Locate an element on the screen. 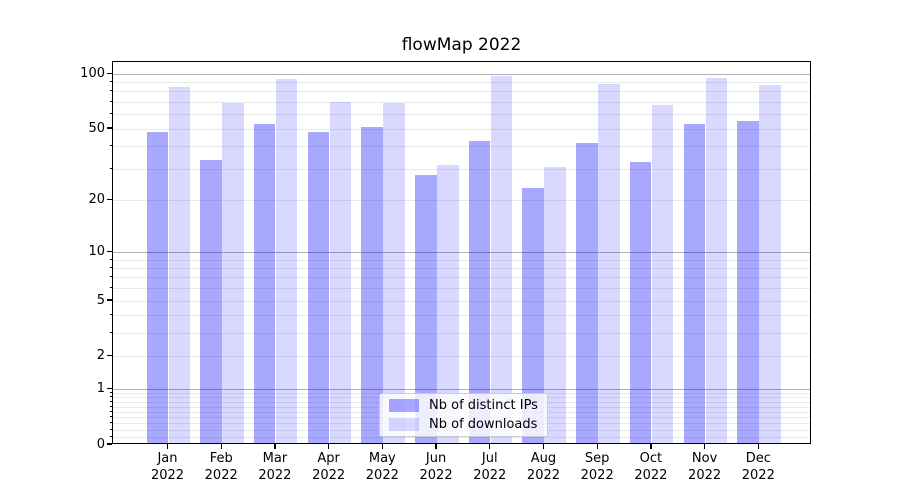  legend-swatch-downloads is located at coordinates (404, 424).